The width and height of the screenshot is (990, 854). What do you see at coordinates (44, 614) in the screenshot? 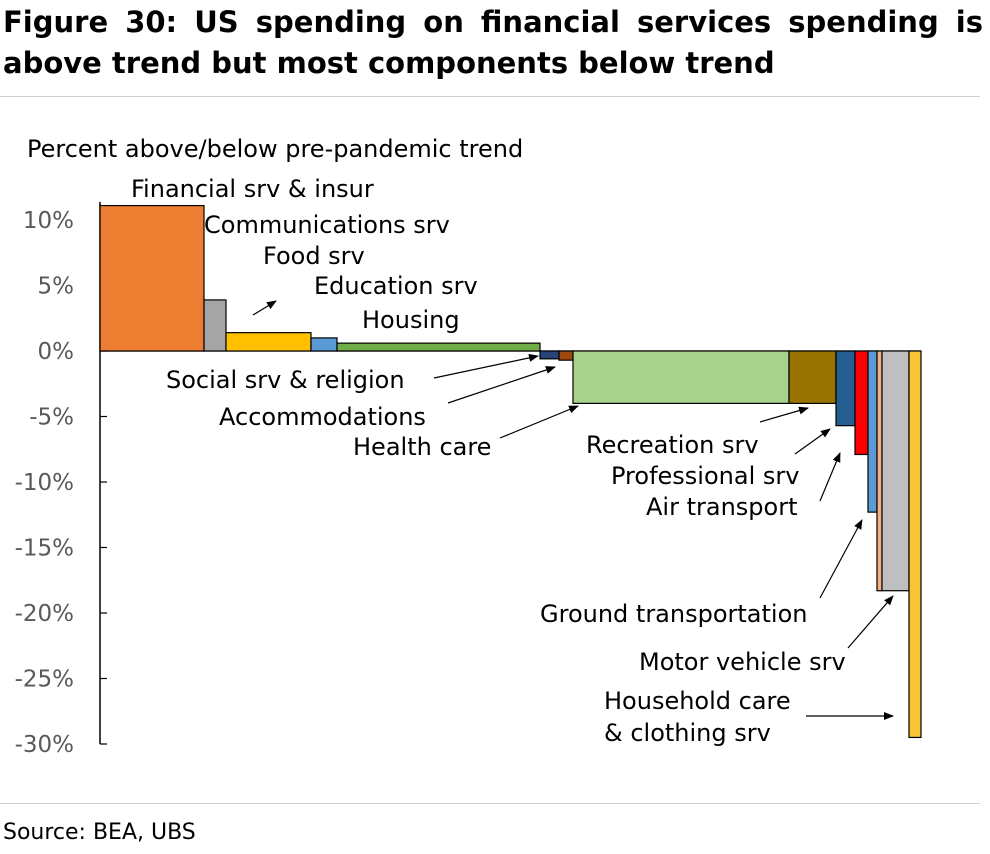
I see `y-tick-label: -20%` at bounding box center [44, 614].